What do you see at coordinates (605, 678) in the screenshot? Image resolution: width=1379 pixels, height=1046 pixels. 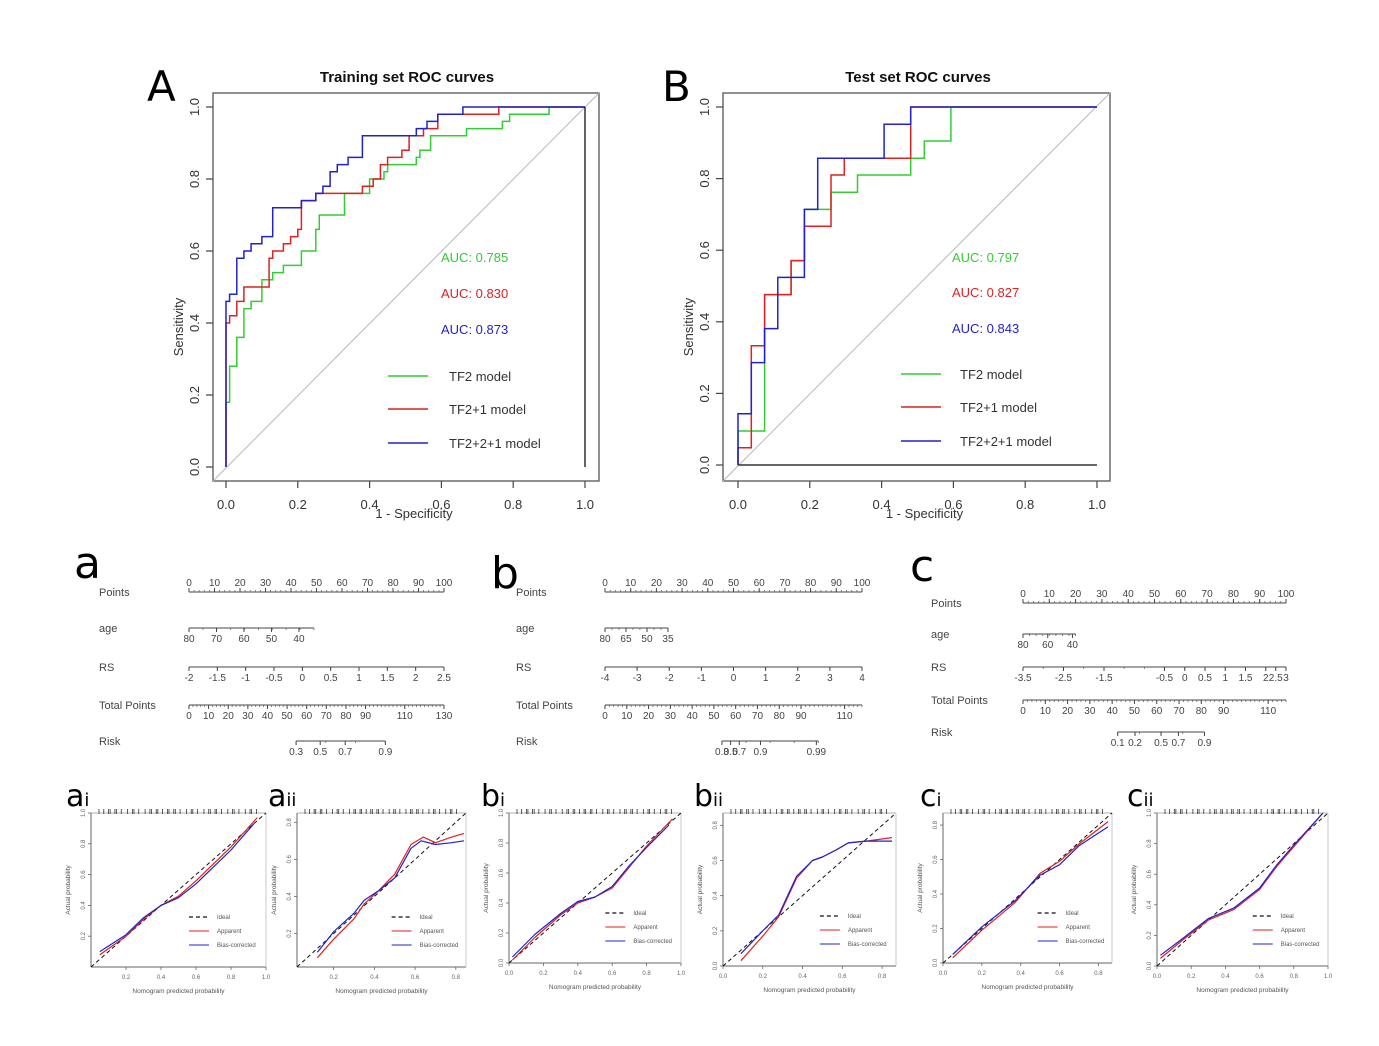 I see `nomogram-tick-label: -4` at bounding box center [605, 678].